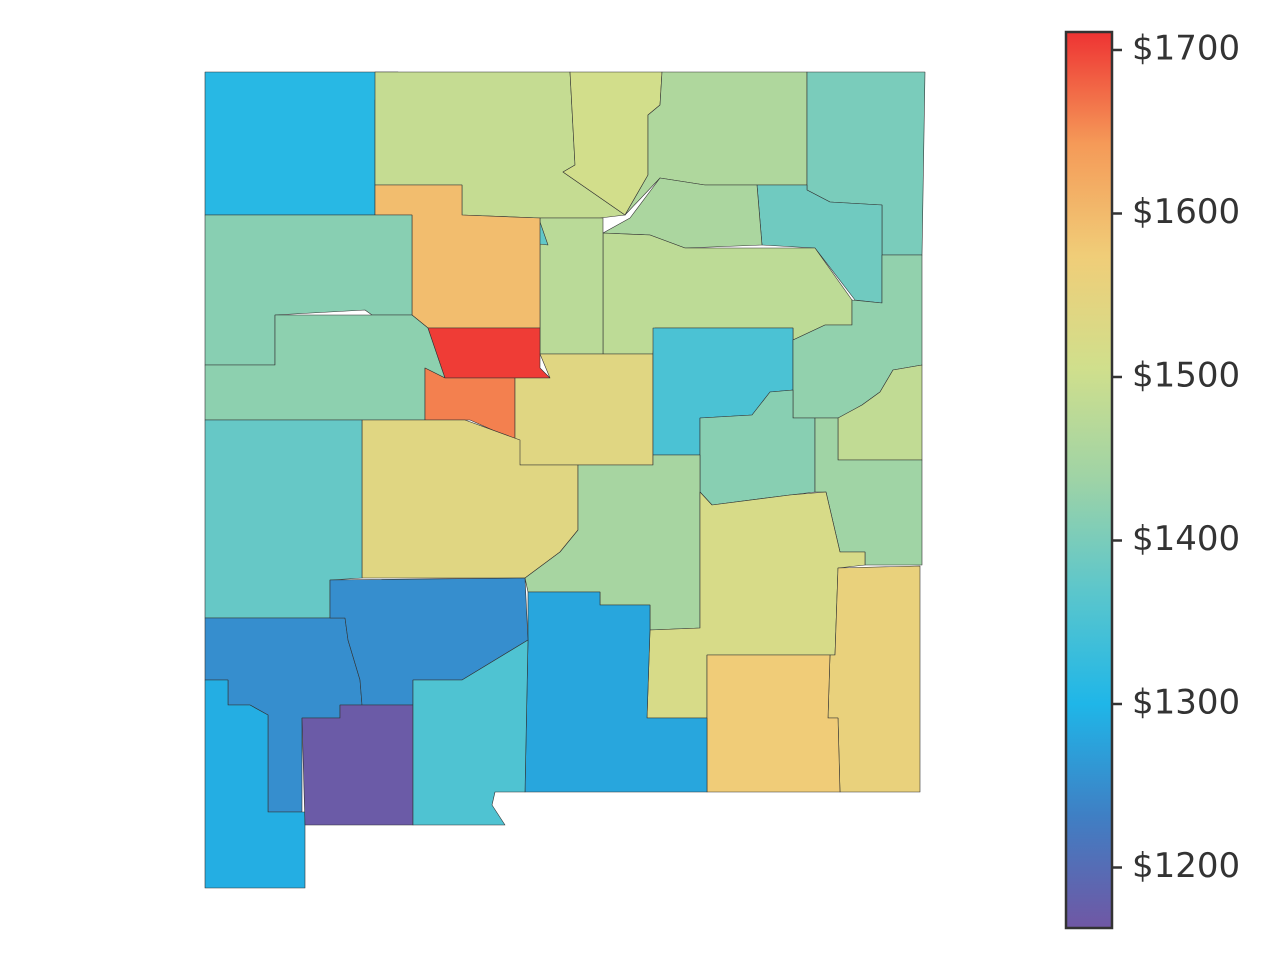  What do you see at coordinates (1089, 480) in the screenshot?
I see `colorbar` at bounding box center [1089, 480].